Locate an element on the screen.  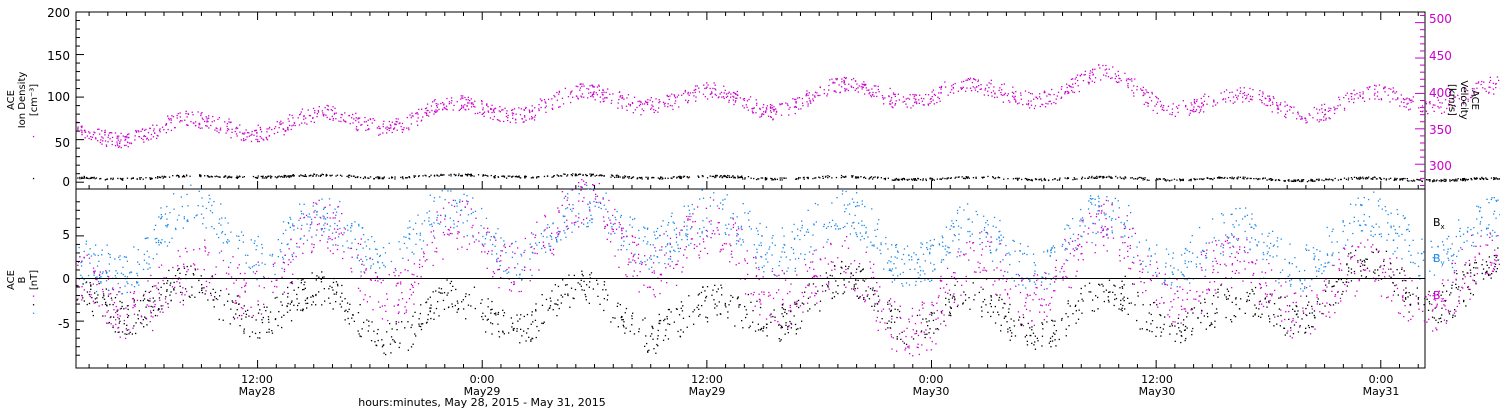
velocity-point is located at coordinates (707, 99).